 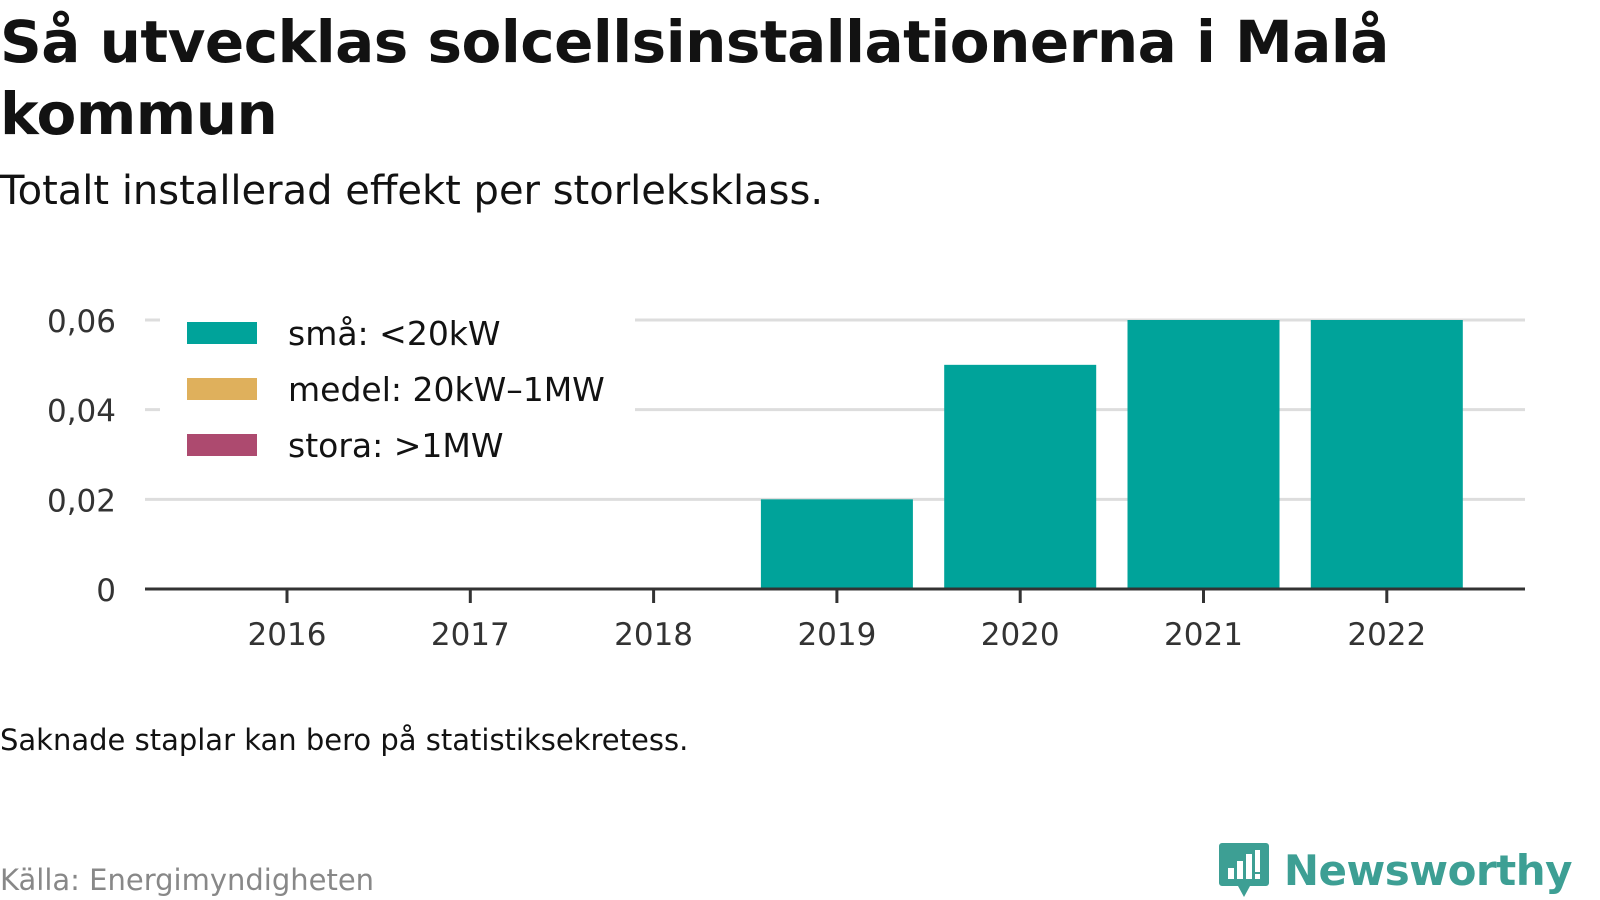 I want to click on y-tick-label: 0, so click(x=106, y=591).